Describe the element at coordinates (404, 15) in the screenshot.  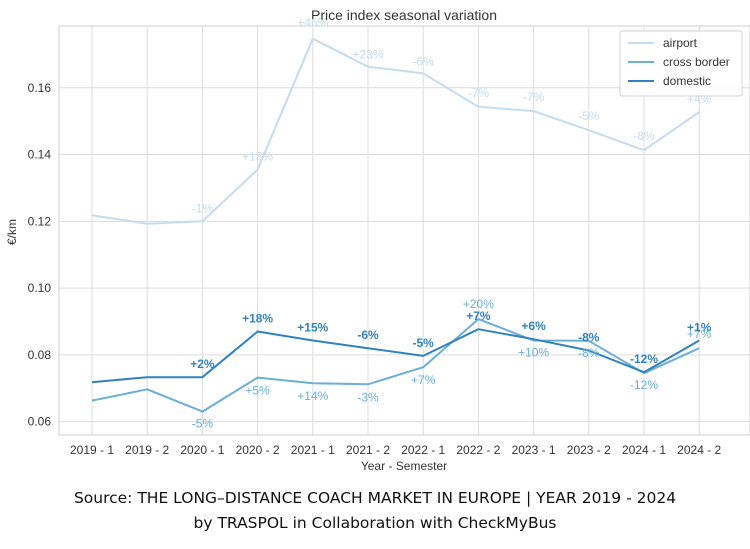
I see `chart-title: Price index seasonal variation` at that location.